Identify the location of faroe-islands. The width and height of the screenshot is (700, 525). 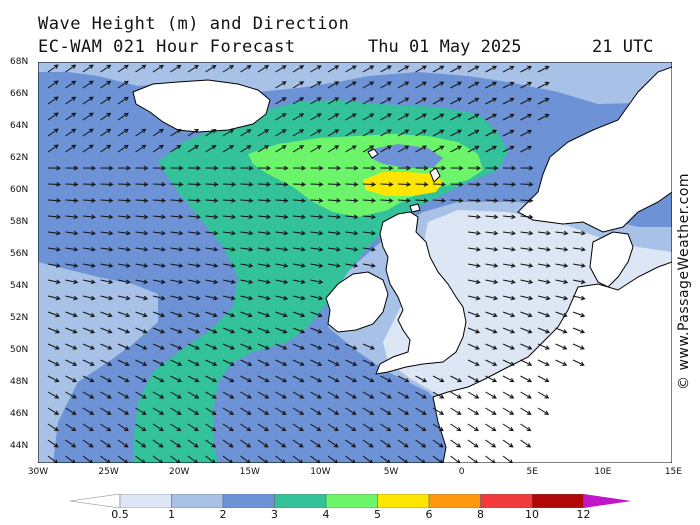
(373, 153).